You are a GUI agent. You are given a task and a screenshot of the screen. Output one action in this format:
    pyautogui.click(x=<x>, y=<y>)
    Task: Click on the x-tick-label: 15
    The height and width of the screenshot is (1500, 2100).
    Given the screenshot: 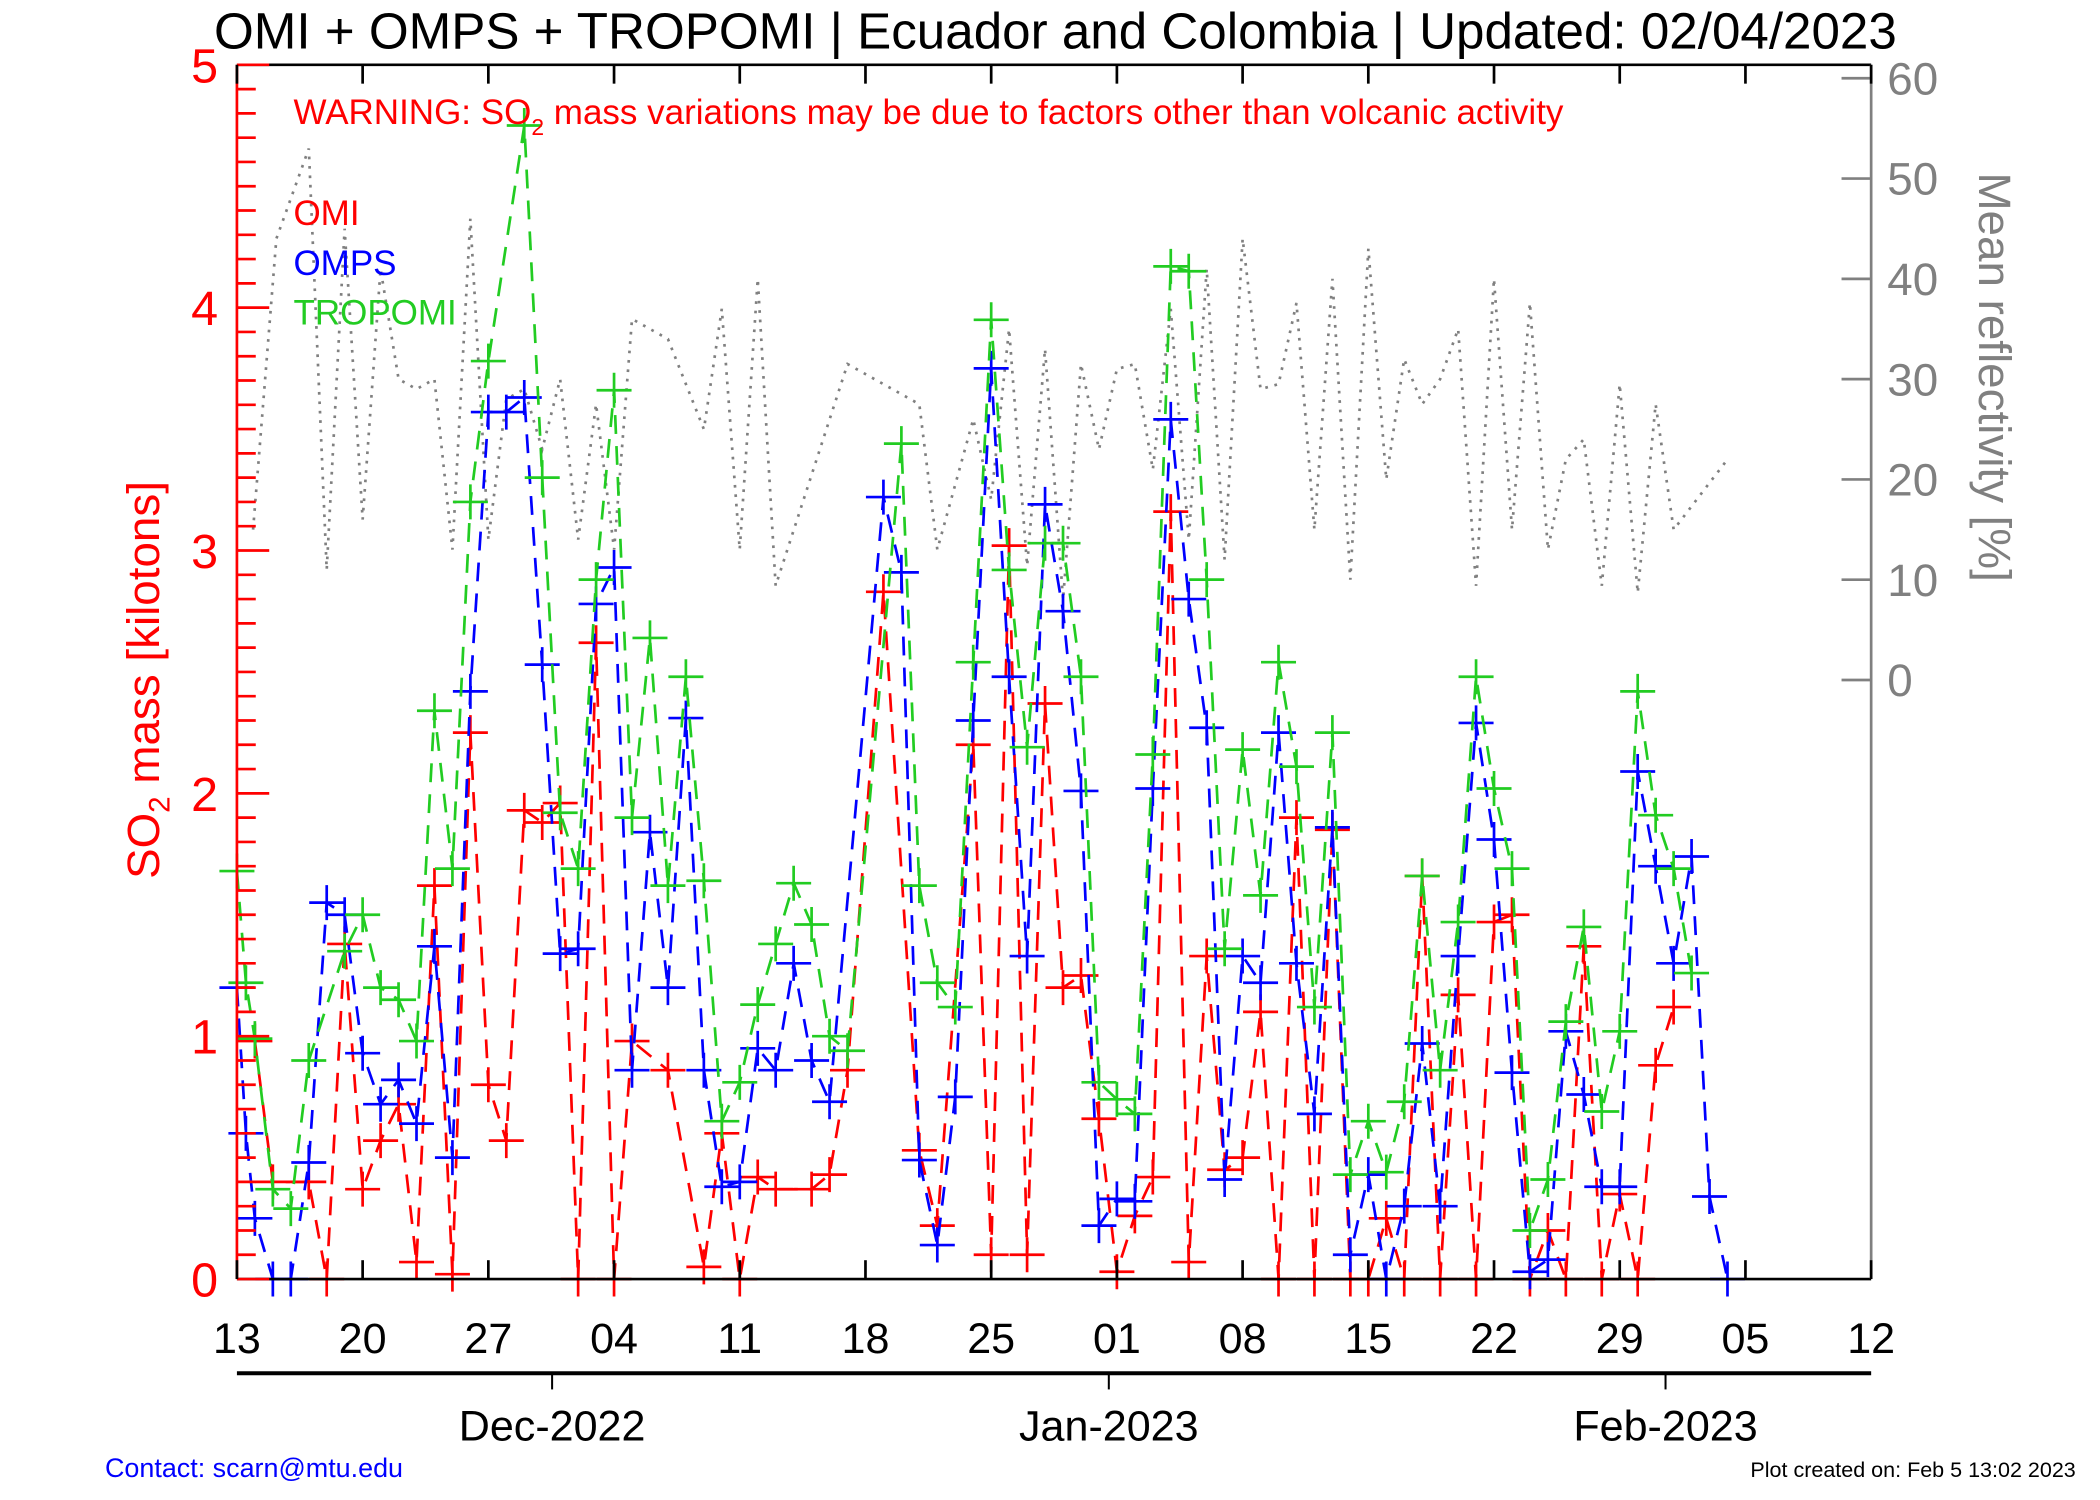 What is the action you would take?
    pyautogui.click(x=1368, y=1339)
    